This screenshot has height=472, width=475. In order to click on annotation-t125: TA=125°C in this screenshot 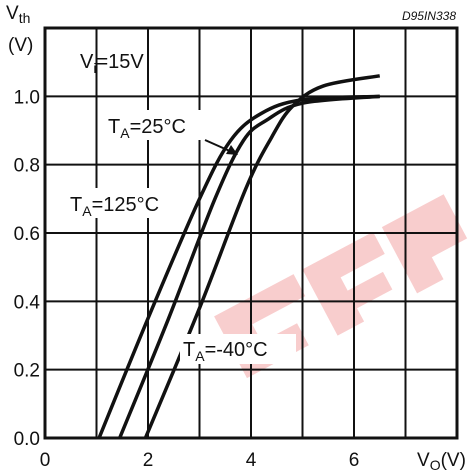, I will do `click(114, 206)`.